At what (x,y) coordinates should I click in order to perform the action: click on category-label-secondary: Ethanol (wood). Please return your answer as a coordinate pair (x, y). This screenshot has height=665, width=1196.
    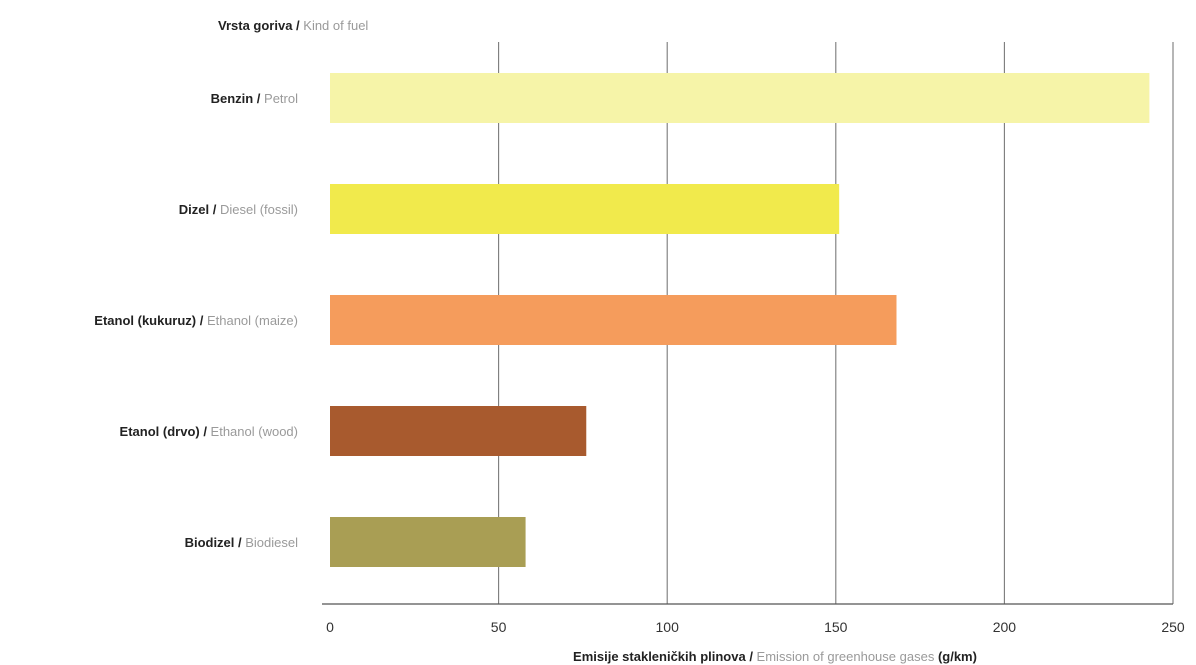
    Looking at the image, I should click on (252, 431).